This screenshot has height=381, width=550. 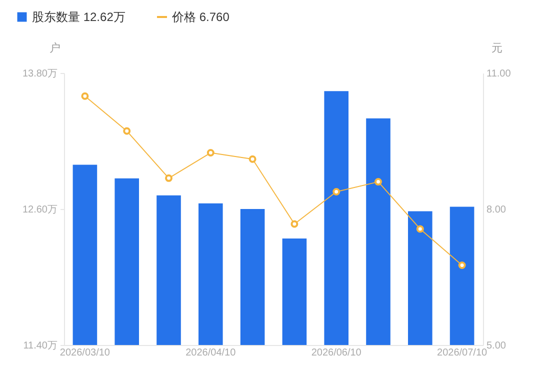 I want to click on y-tick-label: 11.40万, so click(x=40, y=346).